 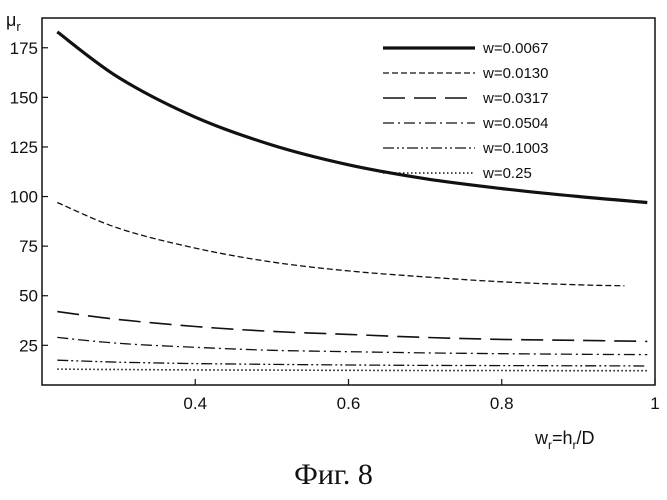 What do you see at coordinates (550, 445) in the screenshot?
I see `x-axis-label-sub: r` at bounding box center [550, 445].